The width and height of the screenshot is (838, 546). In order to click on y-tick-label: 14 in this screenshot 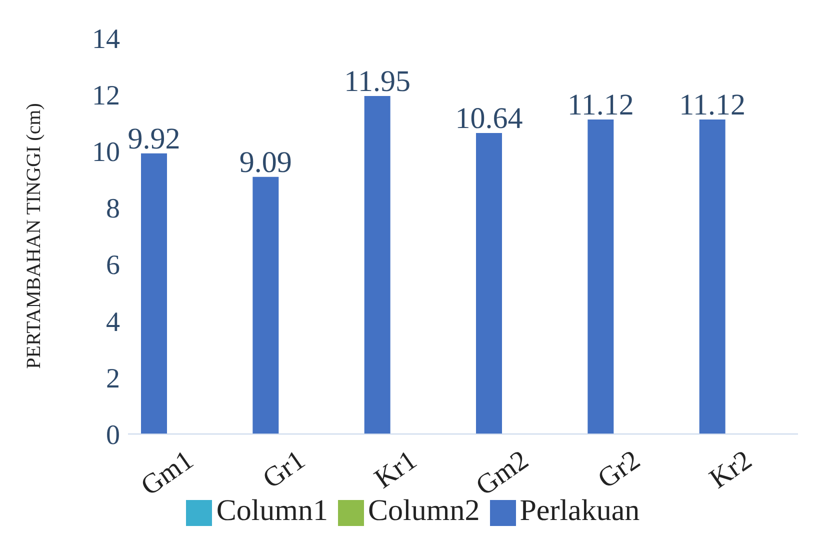, I will do `click(106, 39)`.